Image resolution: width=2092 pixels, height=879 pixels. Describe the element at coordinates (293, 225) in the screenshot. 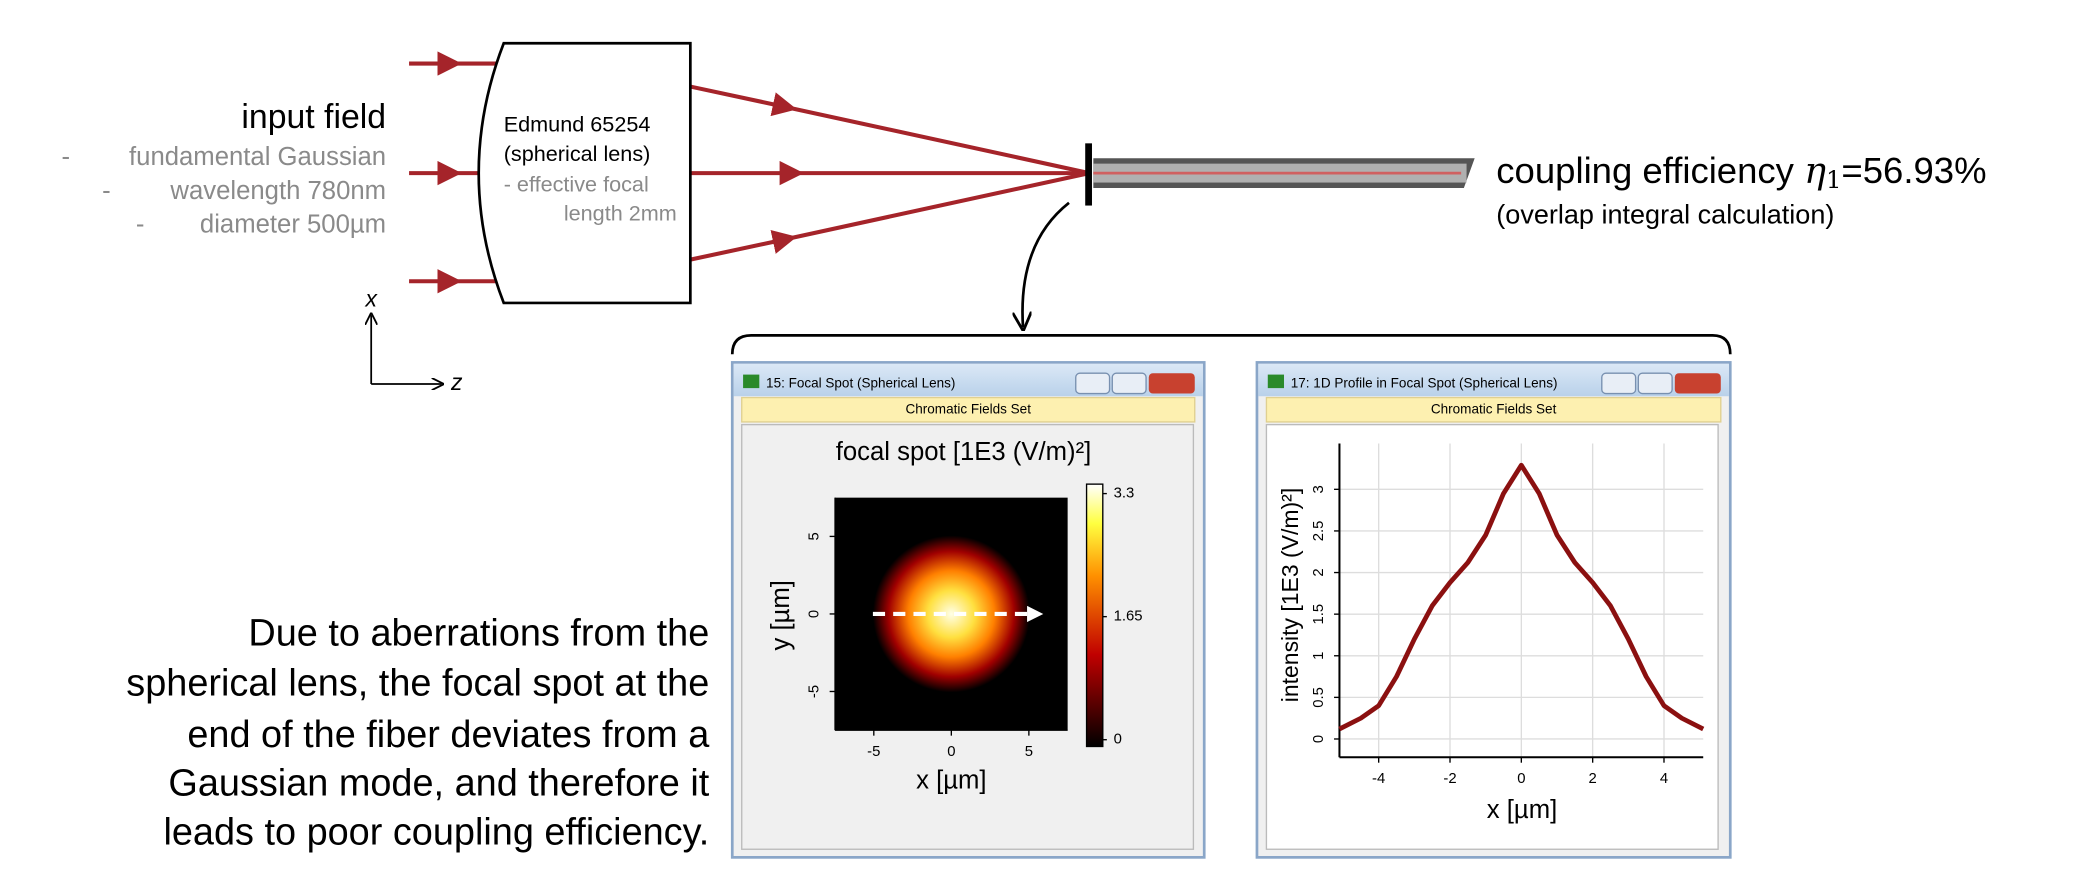

I see `input-item: diameter 500µm` at that location.